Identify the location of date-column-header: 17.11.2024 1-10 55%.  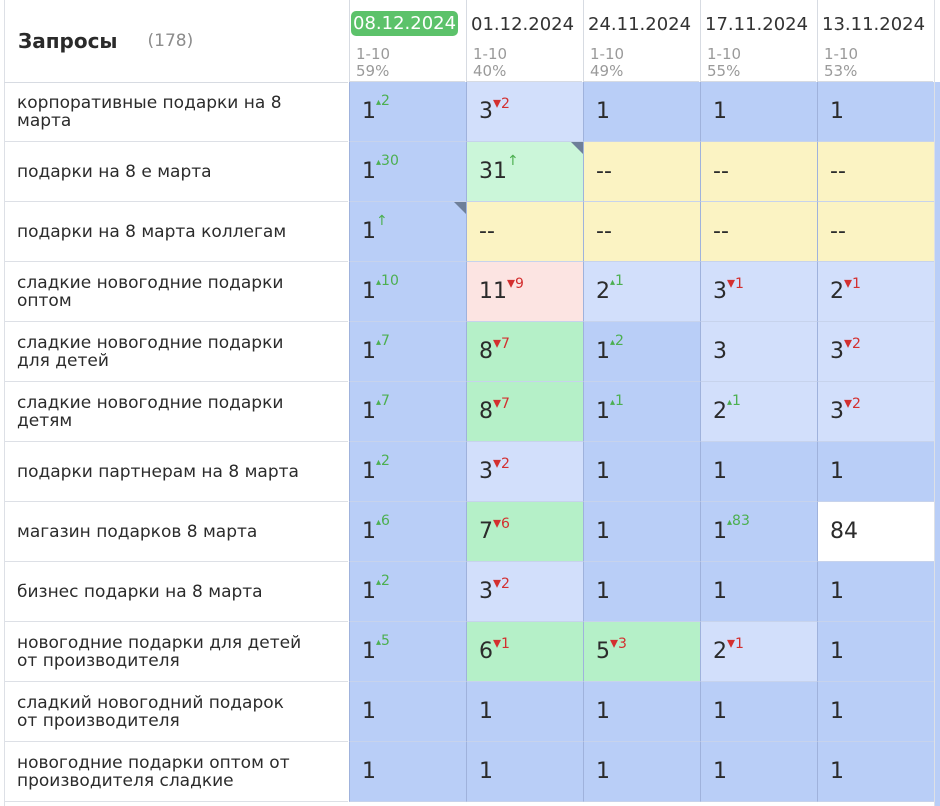
(758, 41).